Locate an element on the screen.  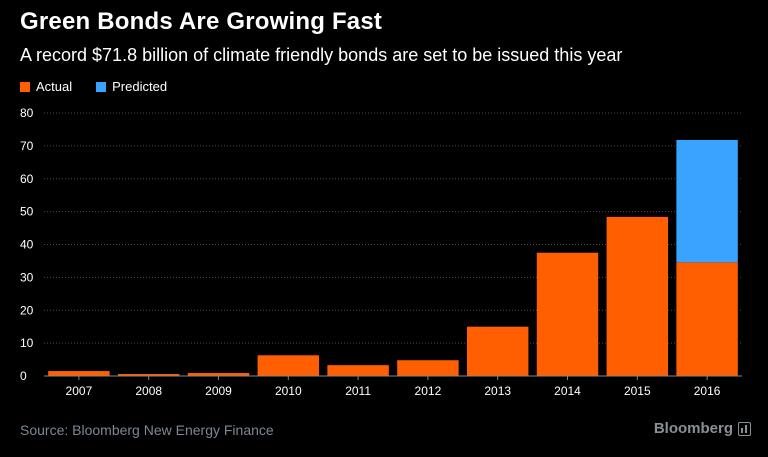
x-tick-label-2013: 2013 is located at coordinates (497, 391).